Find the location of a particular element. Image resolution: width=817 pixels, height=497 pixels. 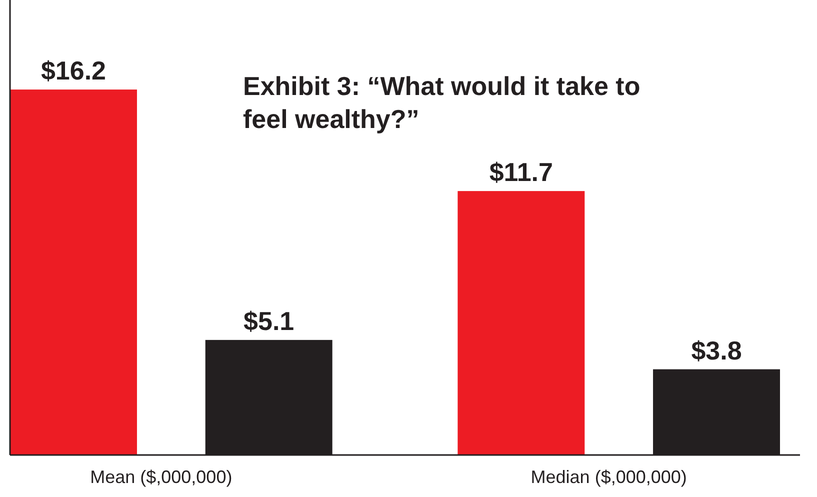

data-label: $3.8 is located at coordinates (716, 350).